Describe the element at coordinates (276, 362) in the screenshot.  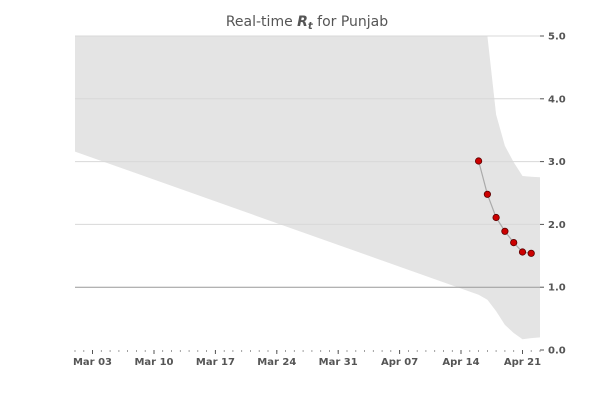
I see `x-tick-label: Mar 24` at that location.